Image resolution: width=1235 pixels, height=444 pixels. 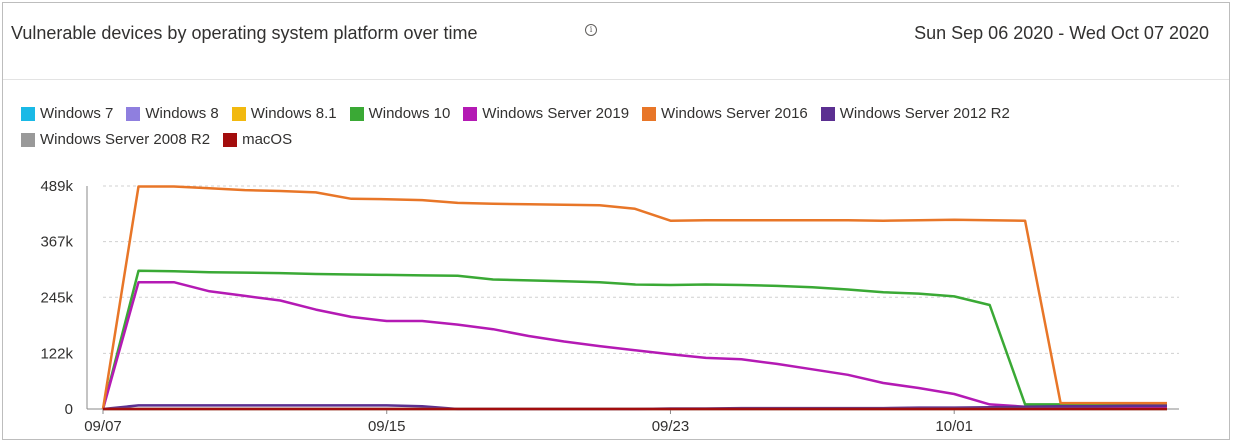 I want to click on legend-item: Windows 8.1, so click(x=284, y=113).